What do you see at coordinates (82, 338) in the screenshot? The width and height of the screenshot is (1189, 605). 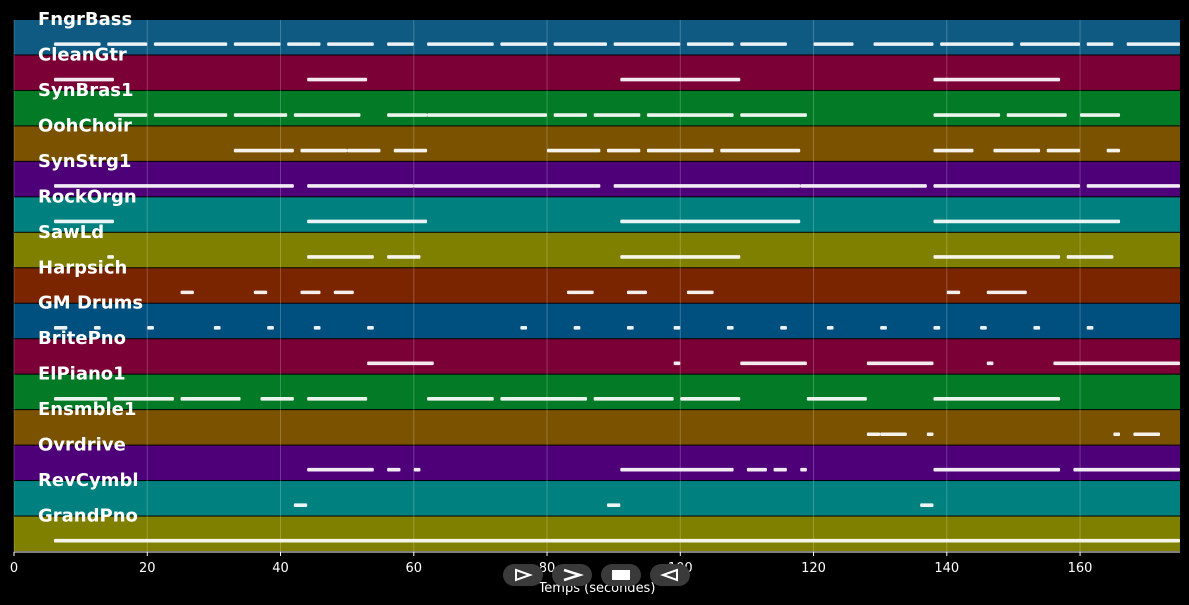 I see `track-label: BritePno` at bounding box center [82, 338].